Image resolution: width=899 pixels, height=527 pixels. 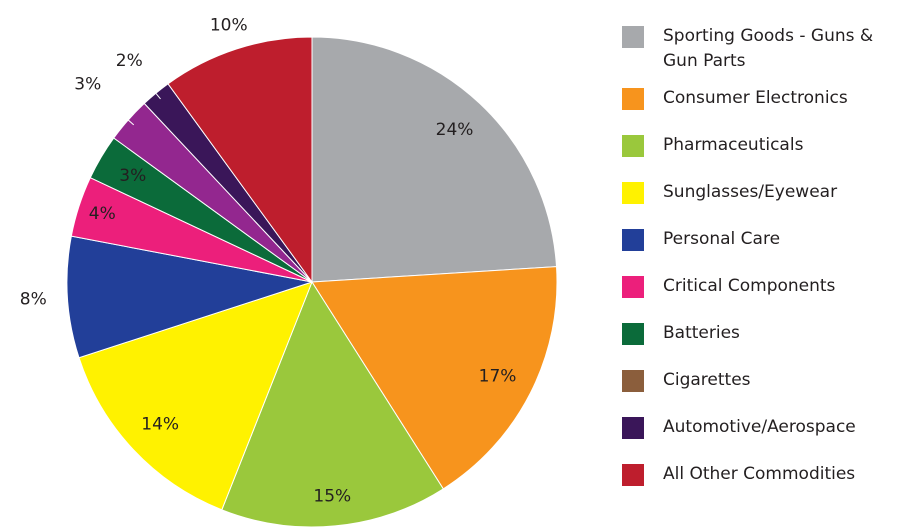 What do you see at coordinates (757, 251) in the screenshot?
I see `legend-item: Personal Care` at bounding box center [757, 251].